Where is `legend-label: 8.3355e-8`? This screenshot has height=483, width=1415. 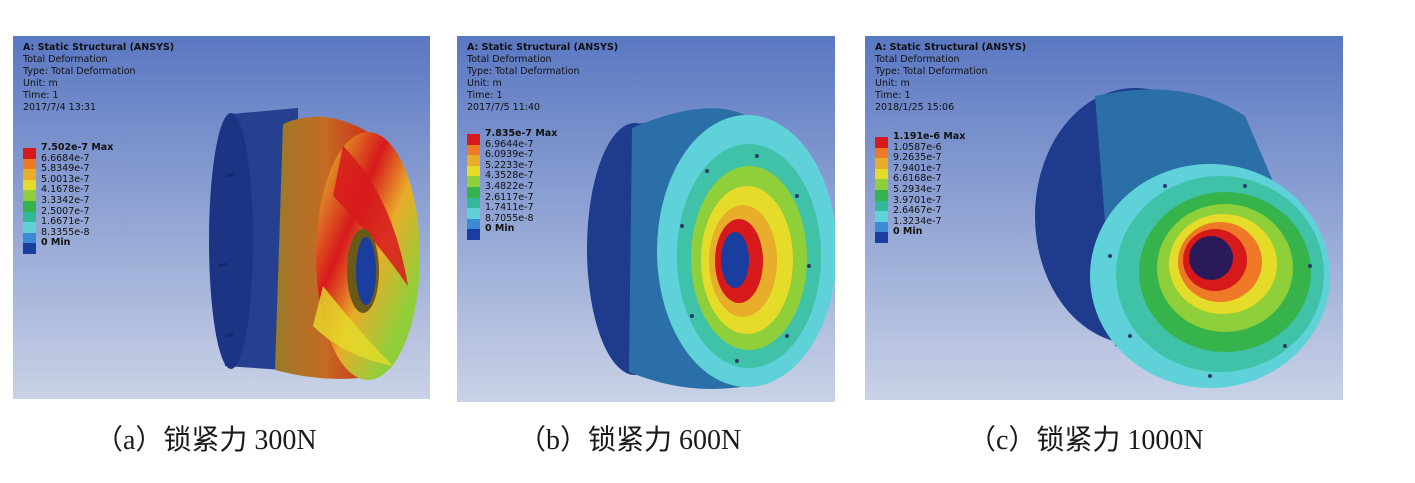
legend-label: 8.3355e-8 is located at coordinates (65, 232).